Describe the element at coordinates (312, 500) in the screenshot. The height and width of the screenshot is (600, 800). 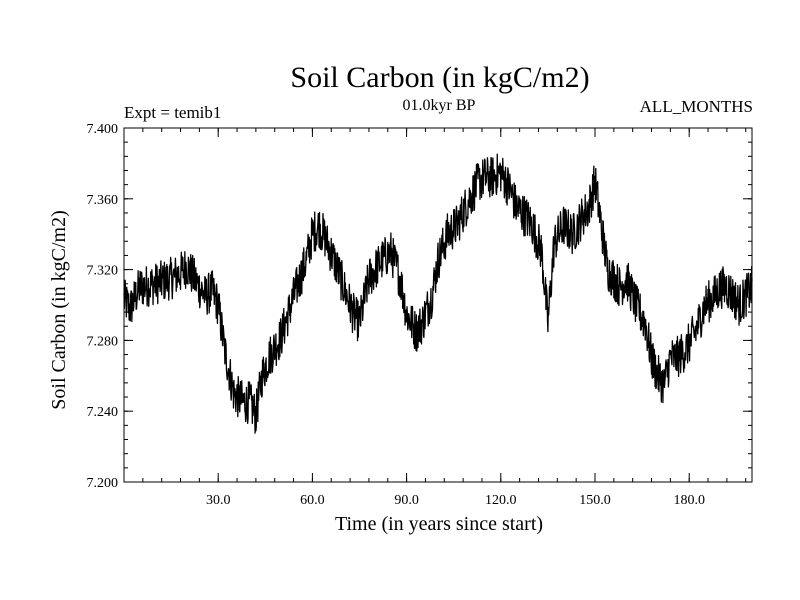
I see `x-tick-label: 60.0` at that location.